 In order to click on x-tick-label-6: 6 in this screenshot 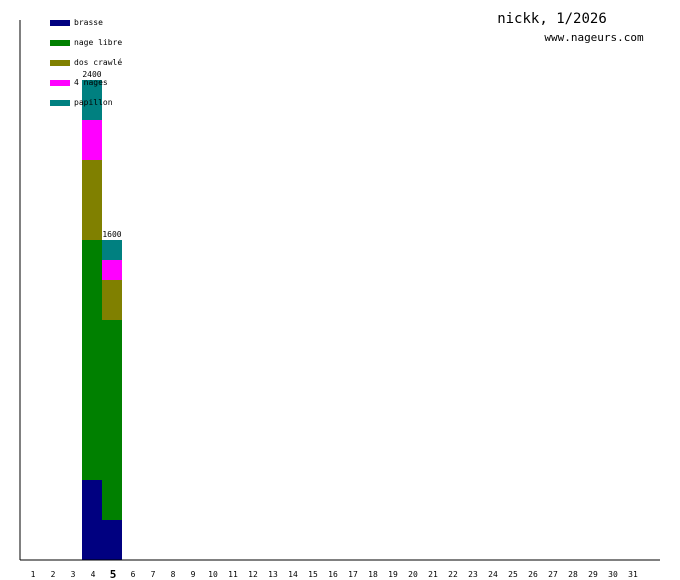, I will do `click(133, 574)`.